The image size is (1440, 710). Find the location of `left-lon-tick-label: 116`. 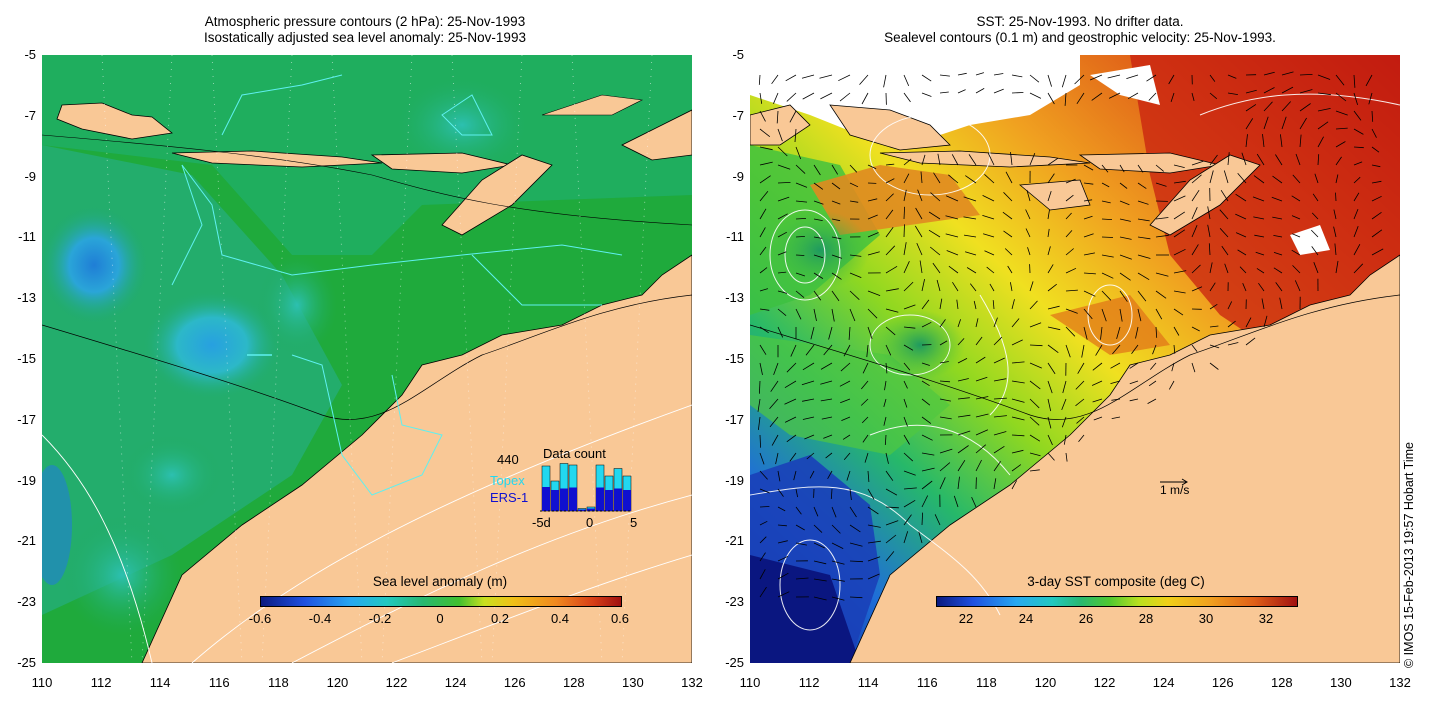

left-lon-tick-label: 116 is located at coordinates (219, 682).